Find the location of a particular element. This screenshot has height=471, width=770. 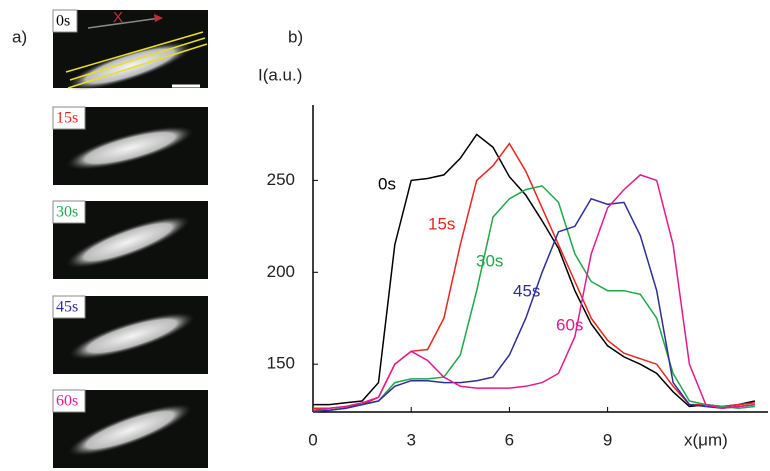

time-label: 30s is located at coordinates (67, 212).